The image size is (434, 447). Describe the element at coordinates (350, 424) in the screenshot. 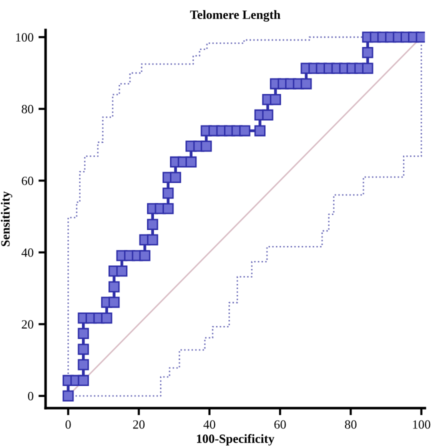

I see `x-tick-label: 80` at that location.